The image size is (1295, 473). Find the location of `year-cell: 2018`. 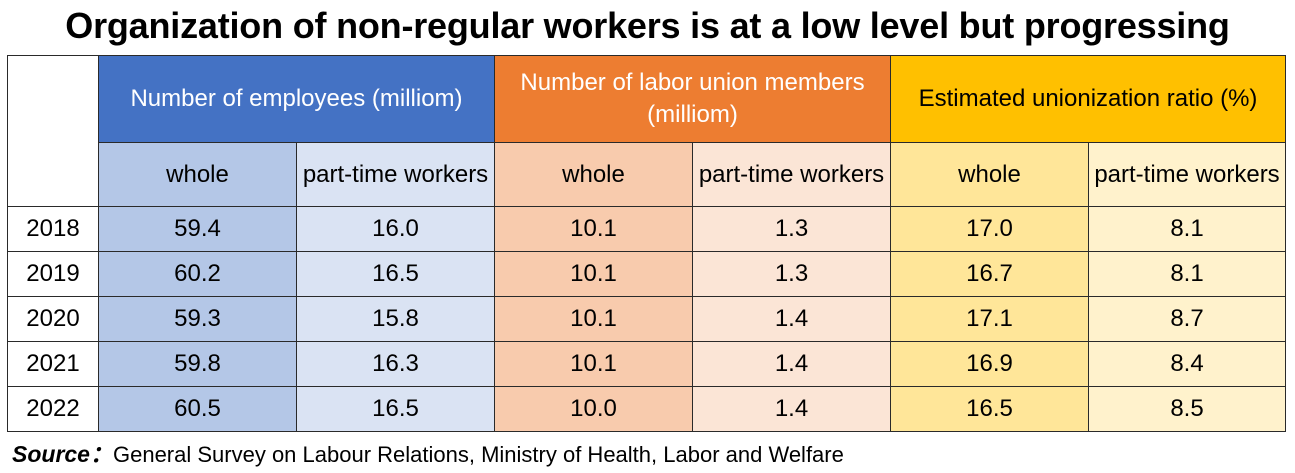

year-cell: 2018 is located at coordinates (53, 229).